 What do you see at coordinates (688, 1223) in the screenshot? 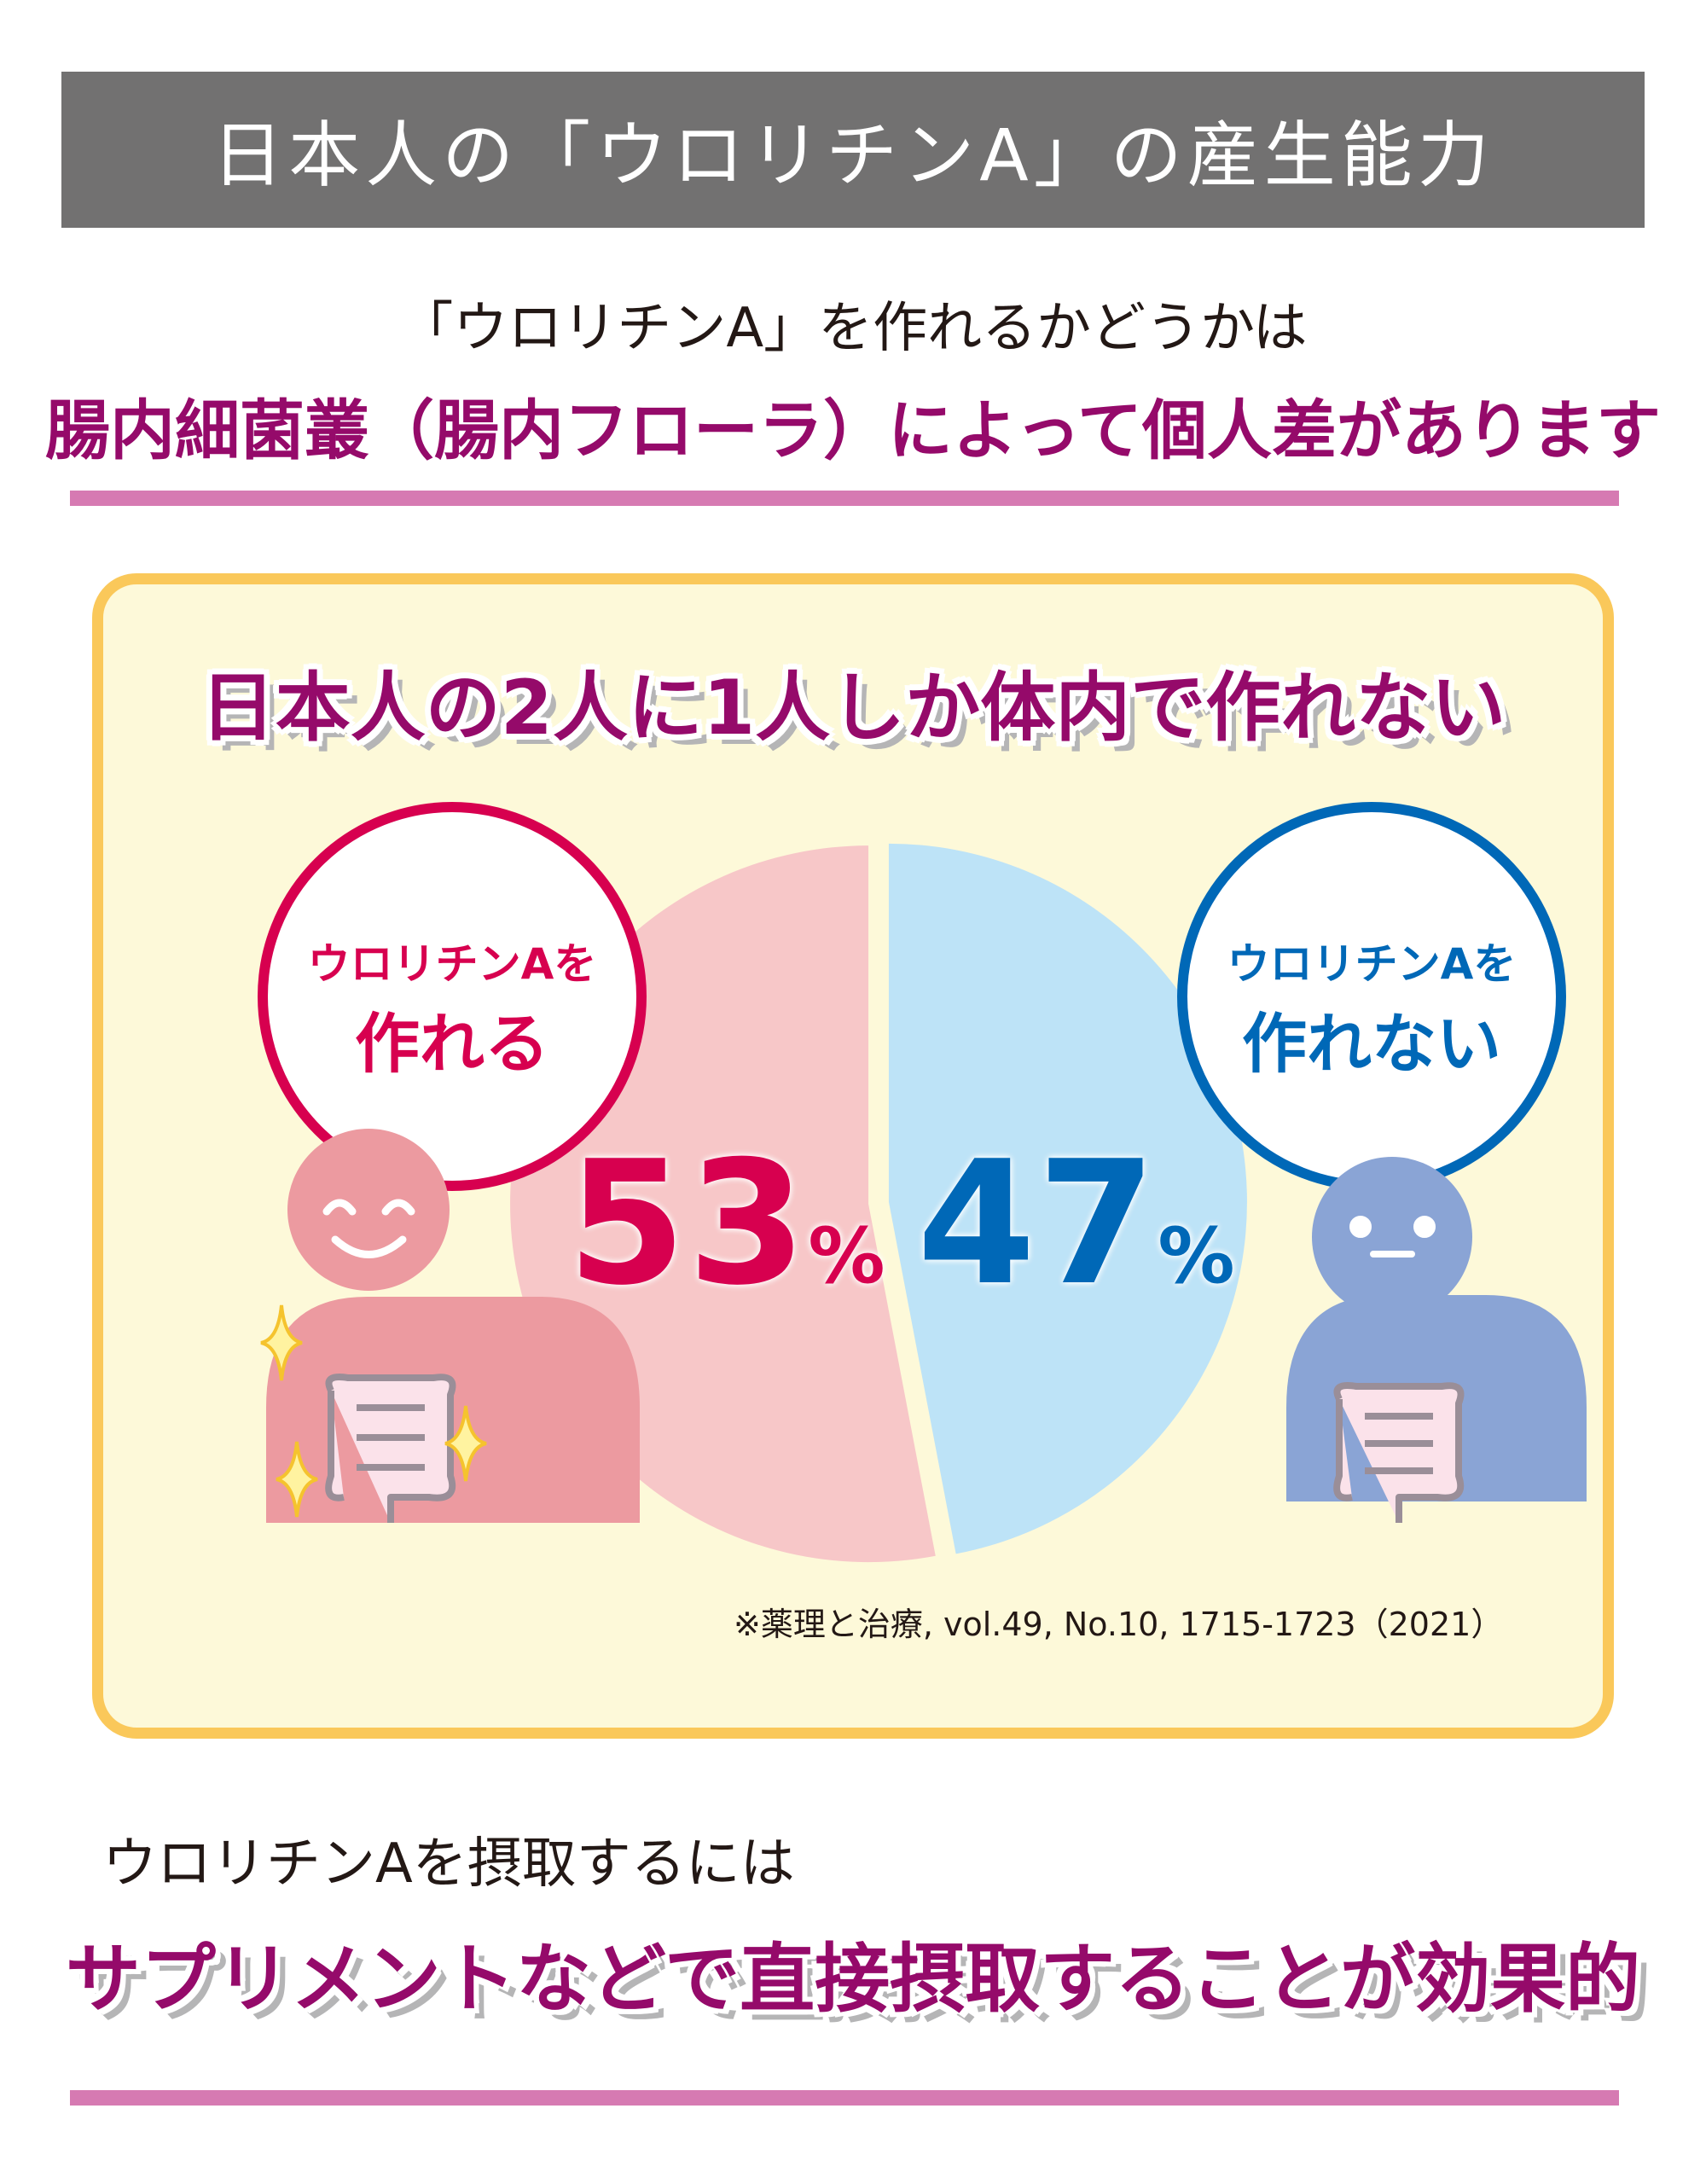
I see `data-label-producers-value: 53` at bounding box center [688, 1223].